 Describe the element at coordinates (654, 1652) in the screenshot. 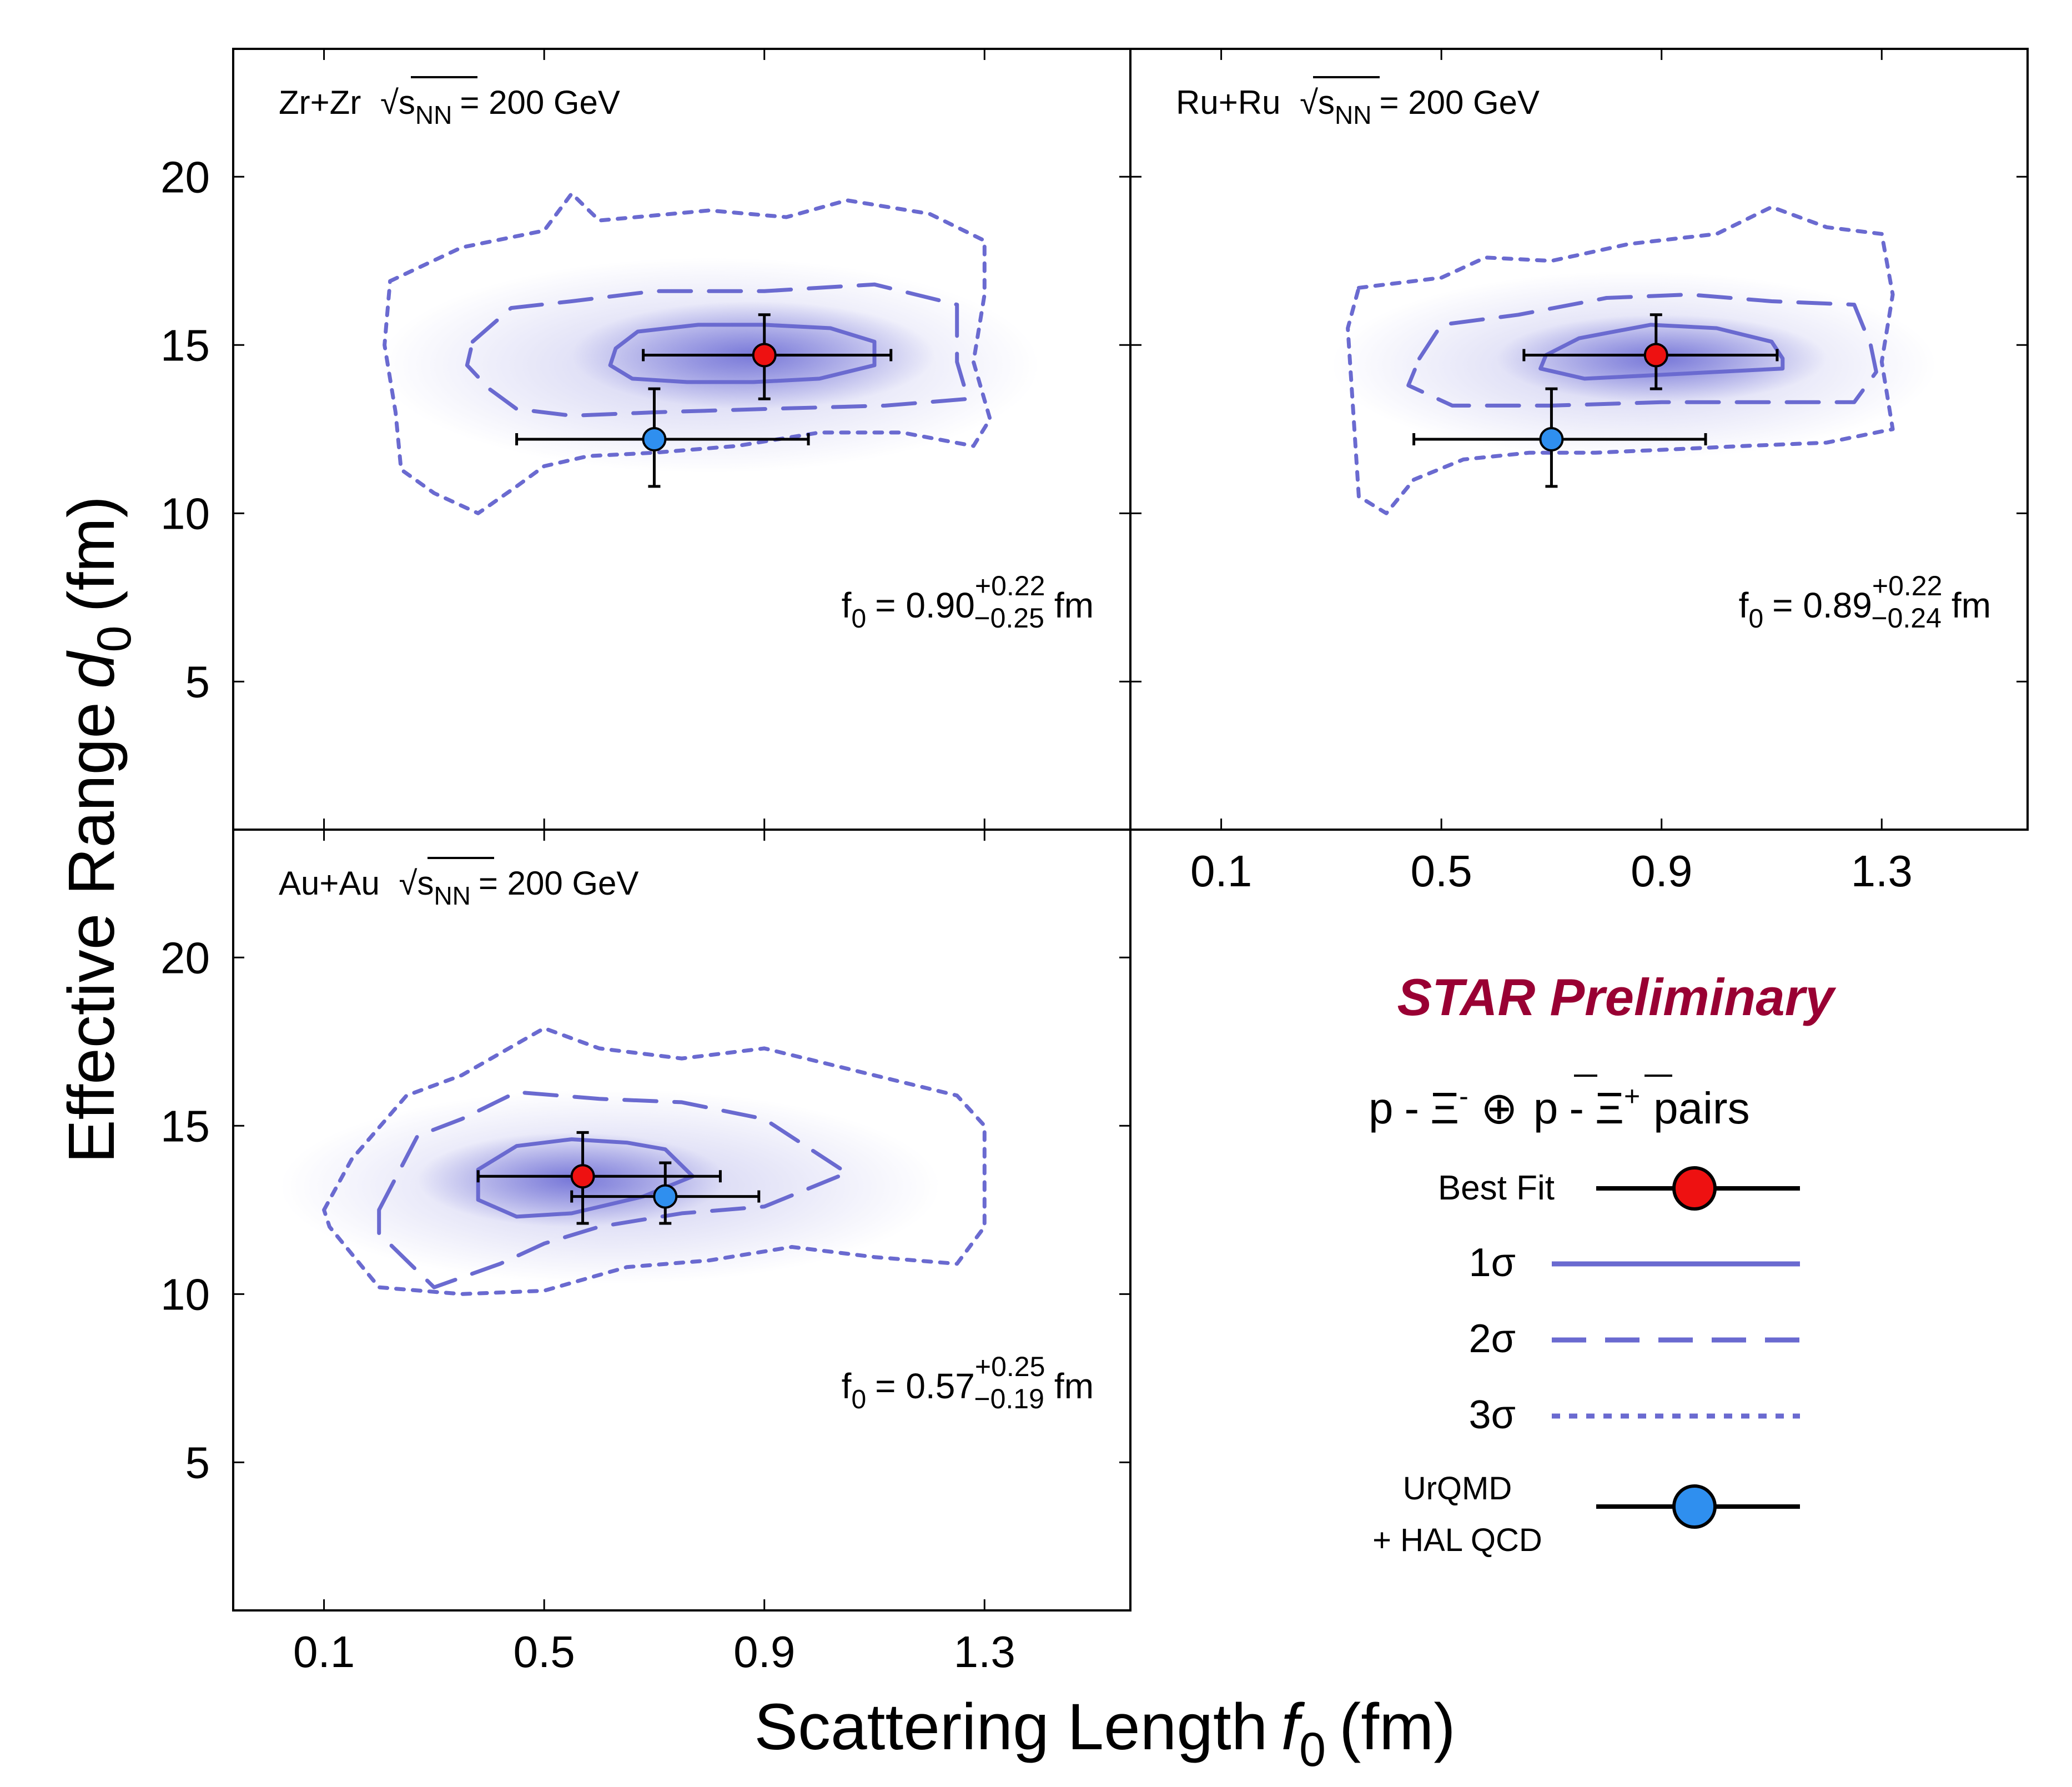

I see `x-tick-labels-bottom: 0.1 0.5 0.9 1.3` at that location.